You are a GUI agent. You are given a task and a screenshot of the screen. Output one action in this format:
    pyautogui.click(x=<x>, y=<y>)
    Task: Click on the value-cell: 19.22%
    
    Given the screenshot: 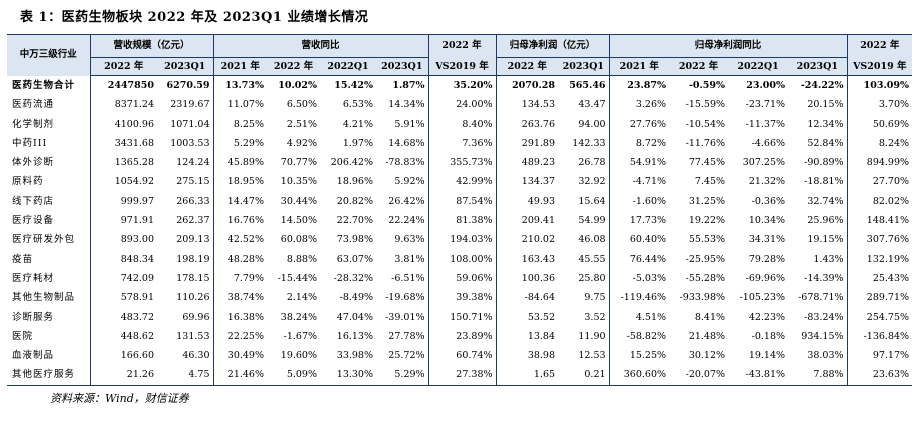 What is the action you would take?
    pyautogui.click(x=707, y=221)
    